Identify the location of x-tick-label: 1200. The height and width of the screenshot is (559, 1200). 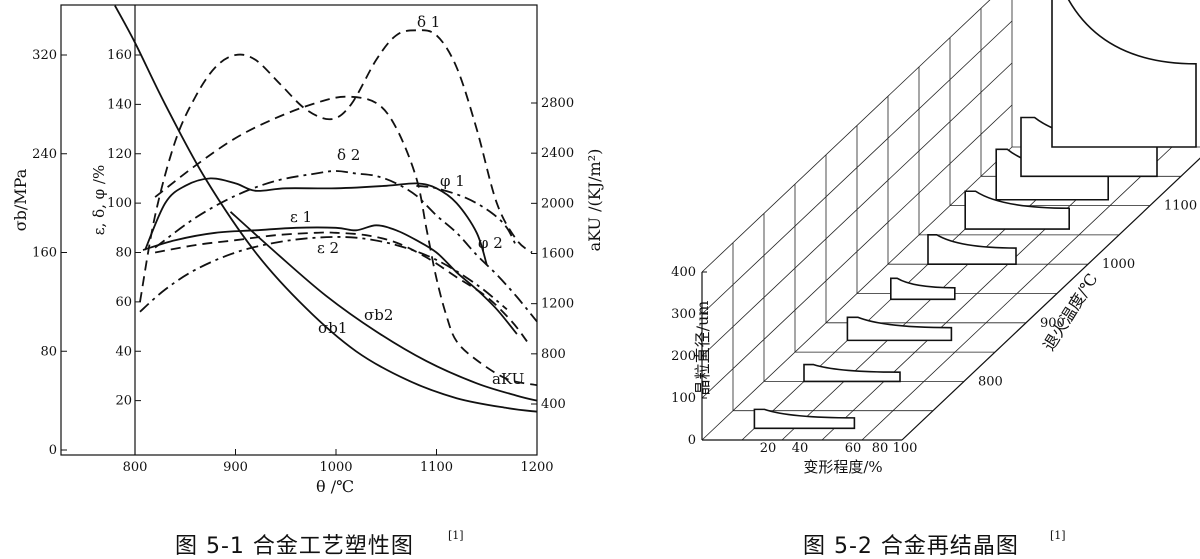
(536, 467).